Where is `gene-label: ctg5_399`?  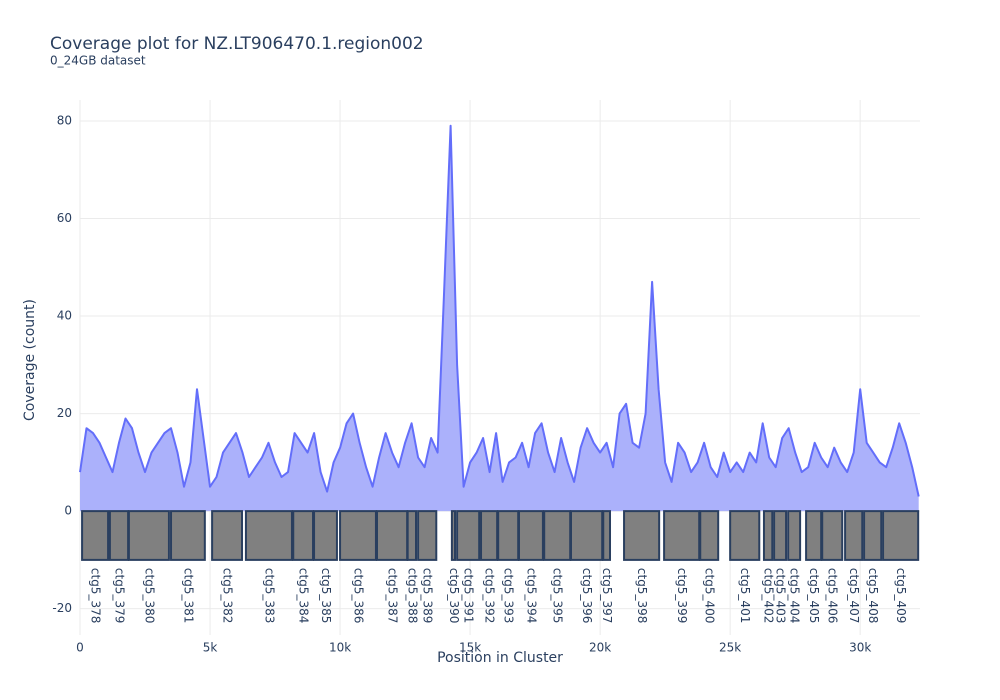
gene-label: ctg5_399 is located at coordinates (682, 595).